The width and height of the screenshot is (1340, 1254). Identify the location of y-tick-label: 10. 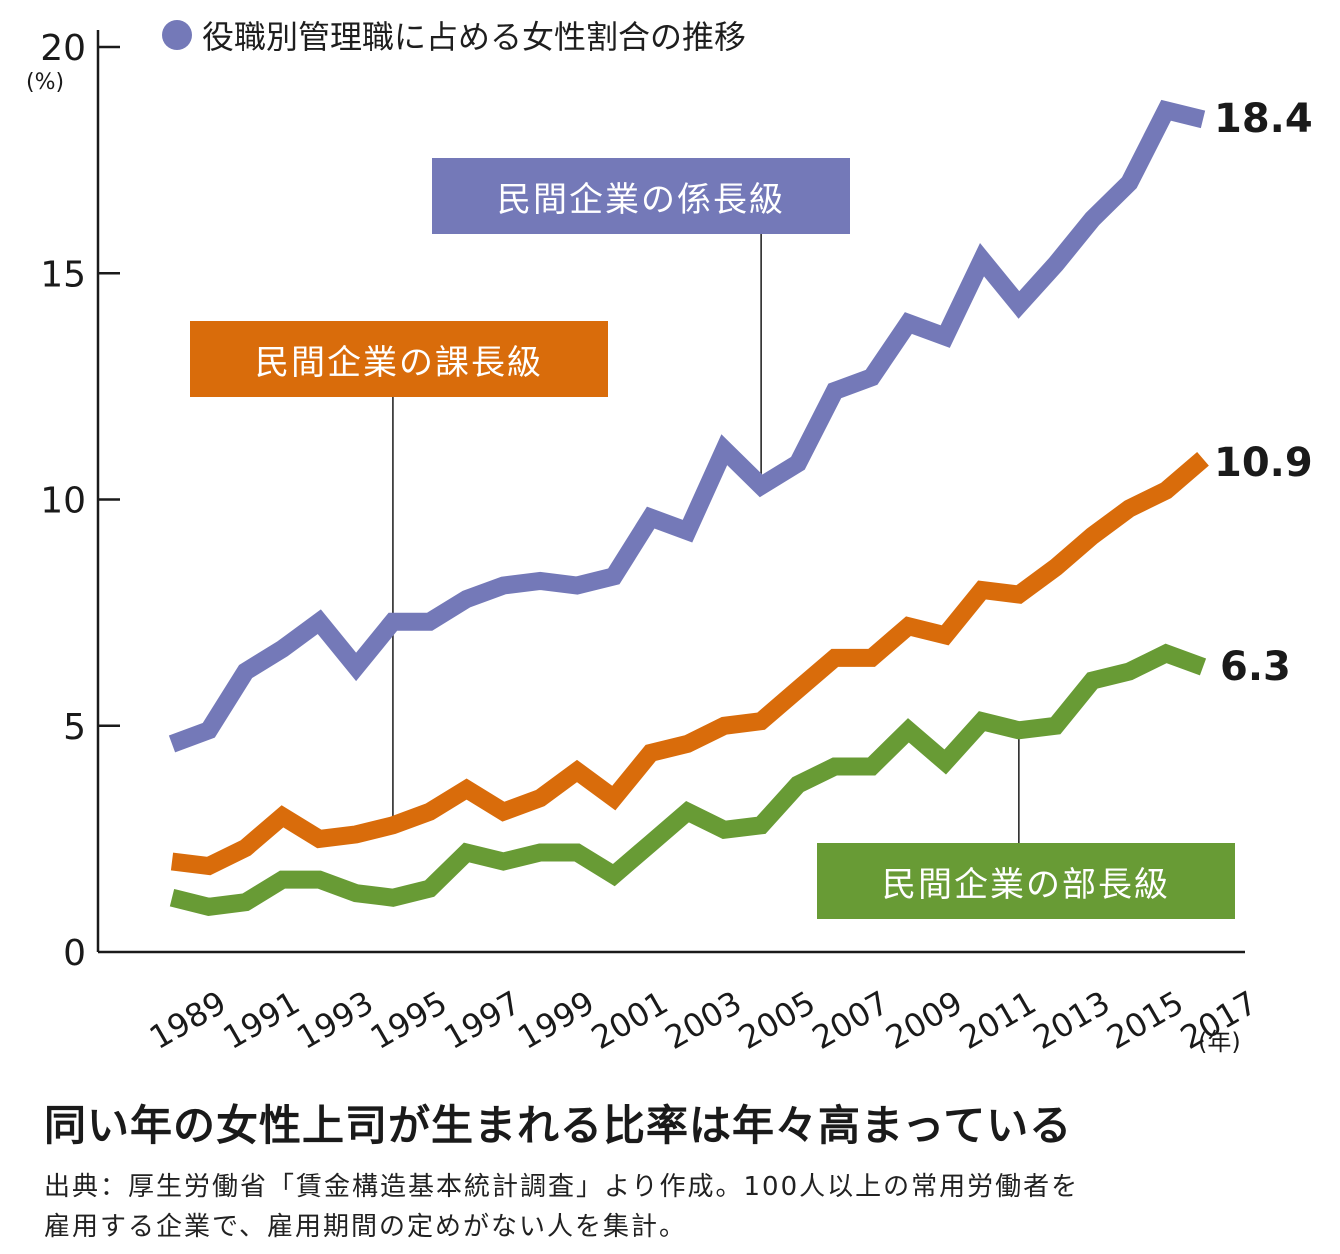
(63, 501).